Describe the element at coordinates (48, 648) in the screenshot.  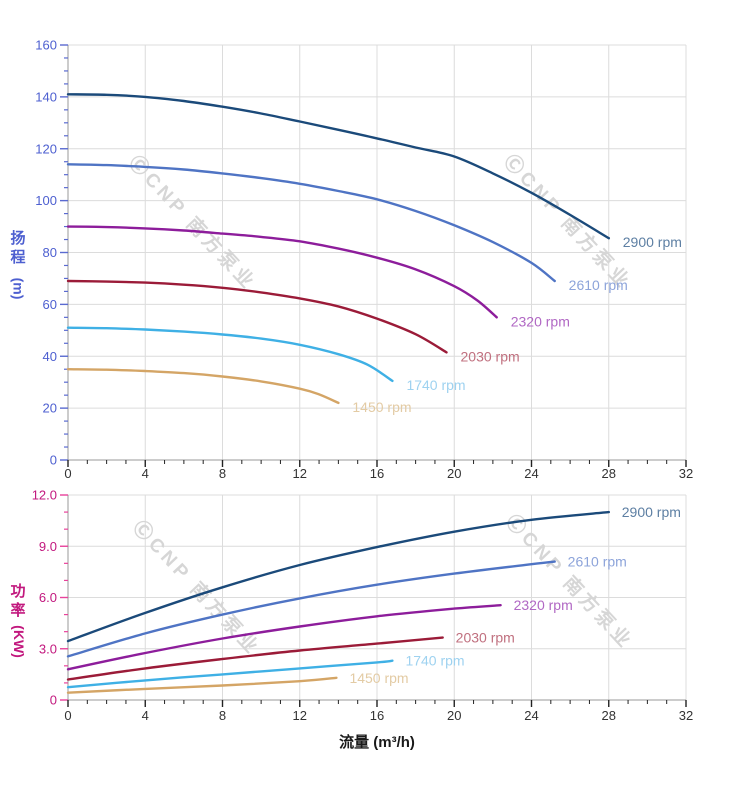
I see `y-tick-label: 3.0` at that location.